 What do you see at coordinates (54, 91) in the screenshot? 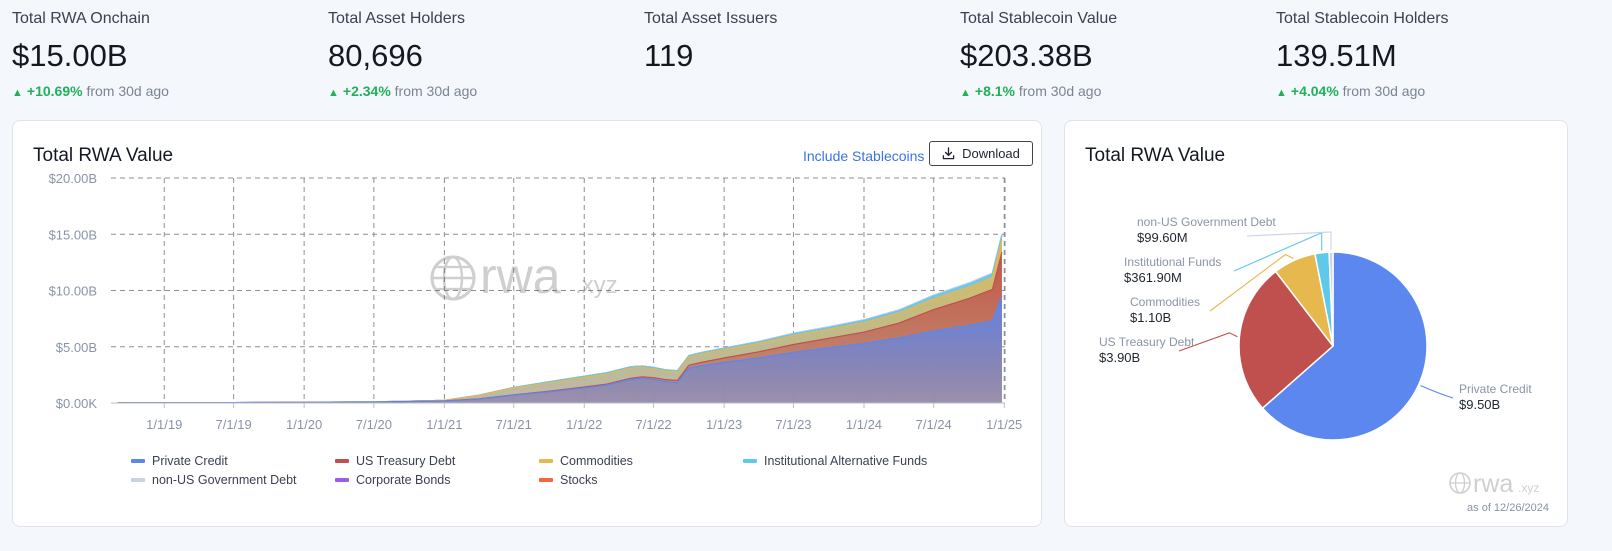
I see `change-percent: +10.69%` at bounding box center [54, 91].